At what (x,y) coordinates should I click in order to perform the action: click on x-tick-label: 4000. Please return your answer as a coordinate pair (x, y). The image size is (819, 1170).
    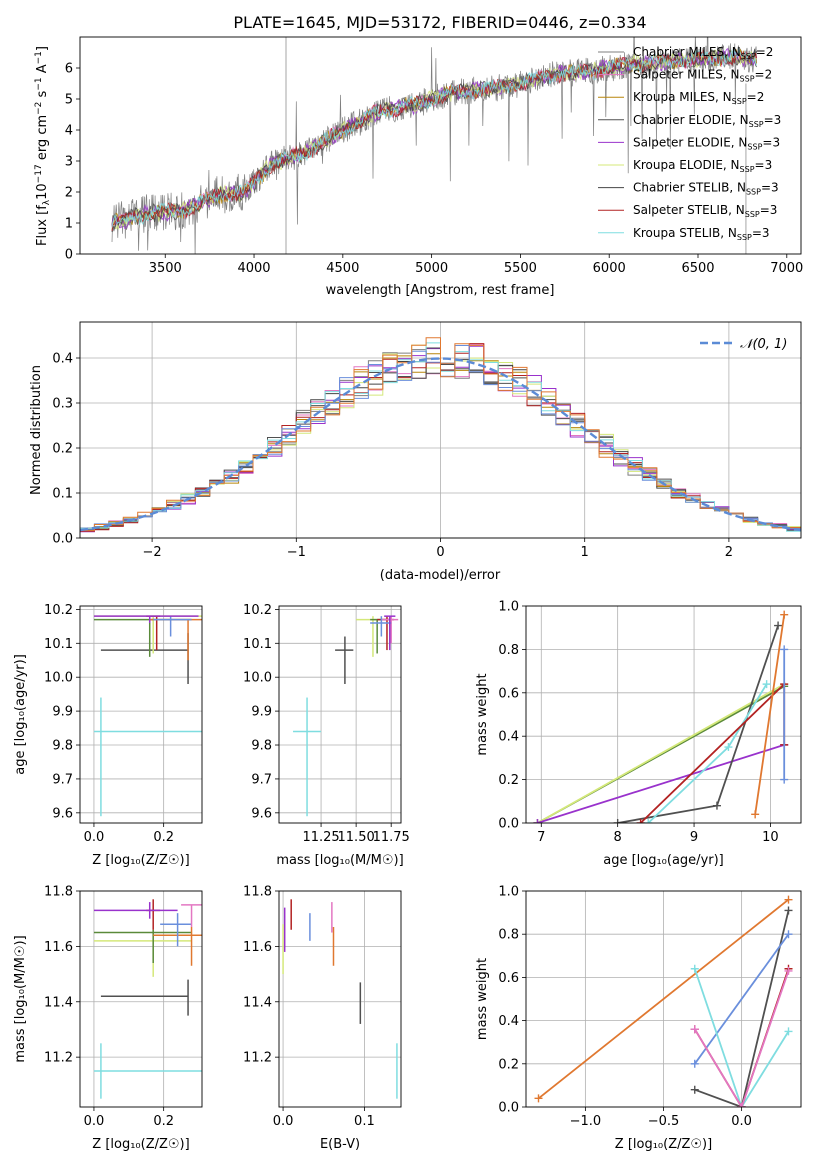
    Looking at the image, I should click on (253, 268).